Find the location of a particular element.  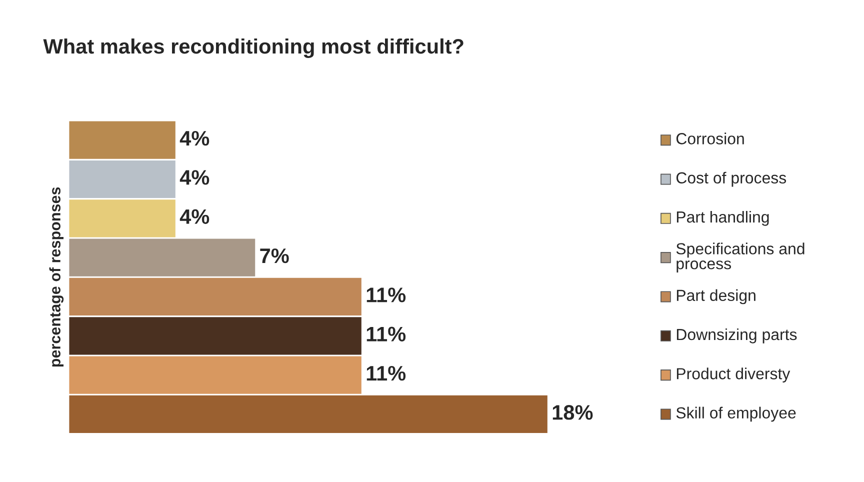

y-axis-title: percentage of responses is located at coordinates (56, 277).